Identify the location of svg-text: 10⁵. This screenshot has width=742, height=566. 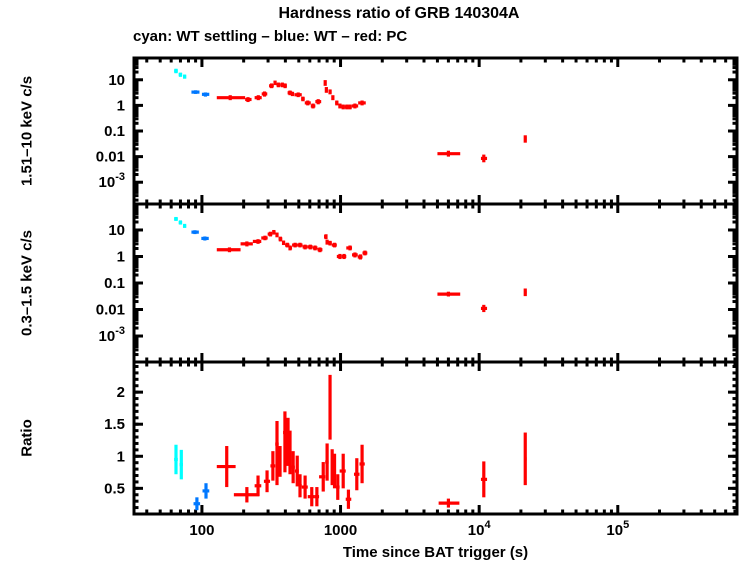
(617, 529).